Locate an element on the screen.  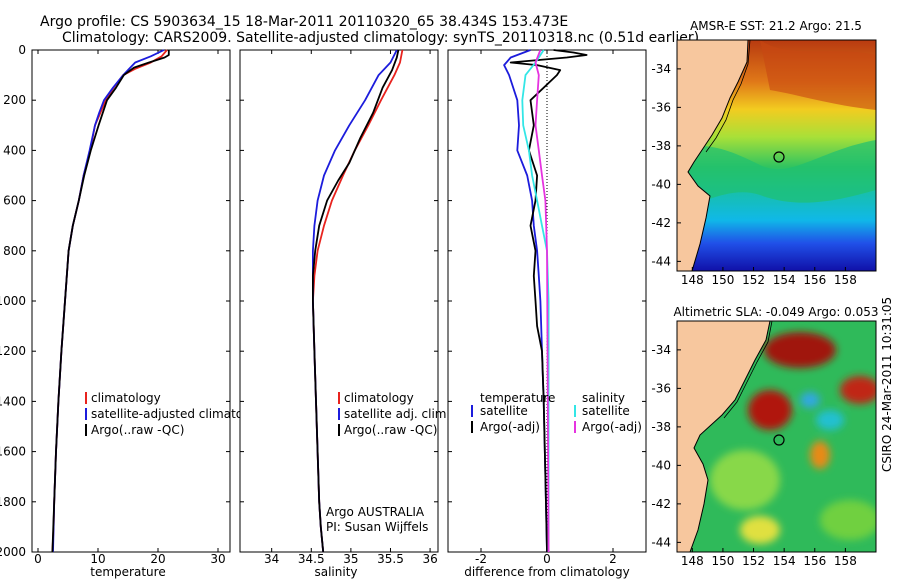
sst-map-ticks: 148 150 152 154 156 158 -34 -36 -38 -40 -42 -44 is located at coordinates (753, 174).